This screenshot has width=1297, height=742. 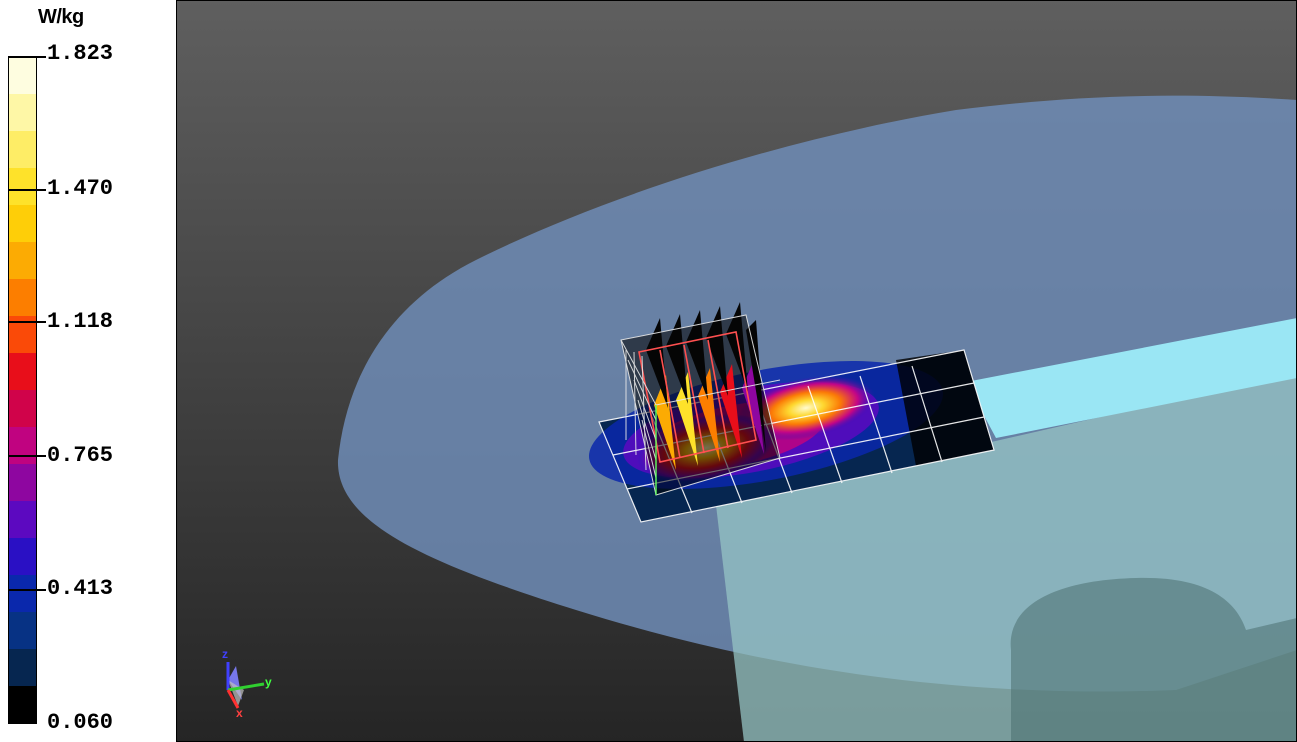 I want to click on tick-label-max: 1.823, so click(x=80, y=53).